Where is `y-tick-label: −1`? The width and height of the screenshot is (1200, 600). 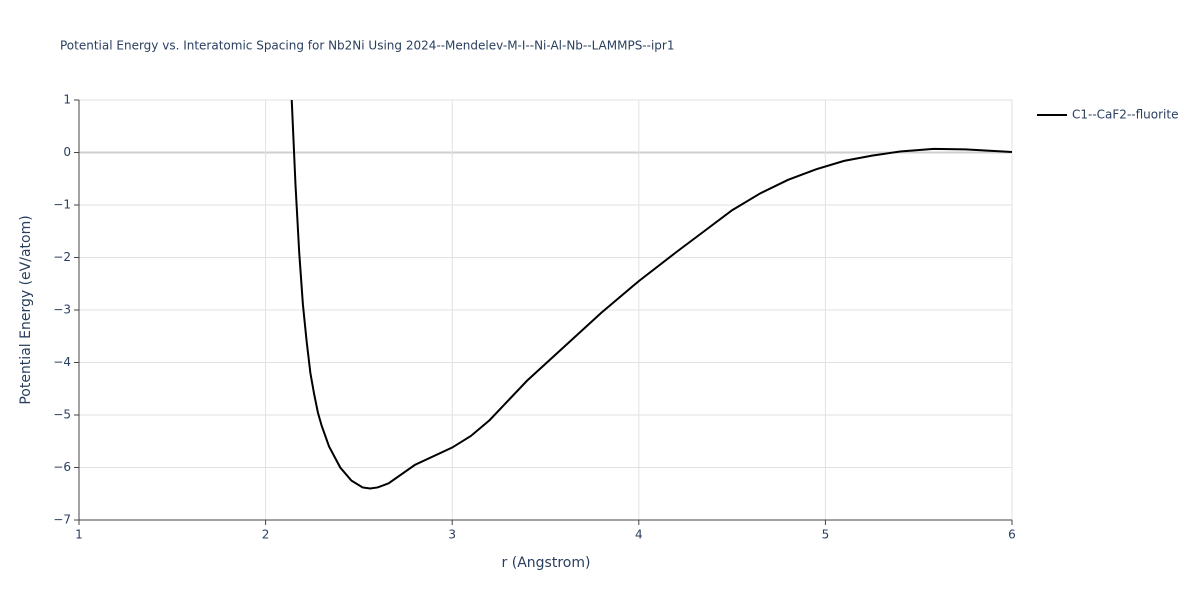 y-tick-label: −1 is located at coordinates (62, 205).